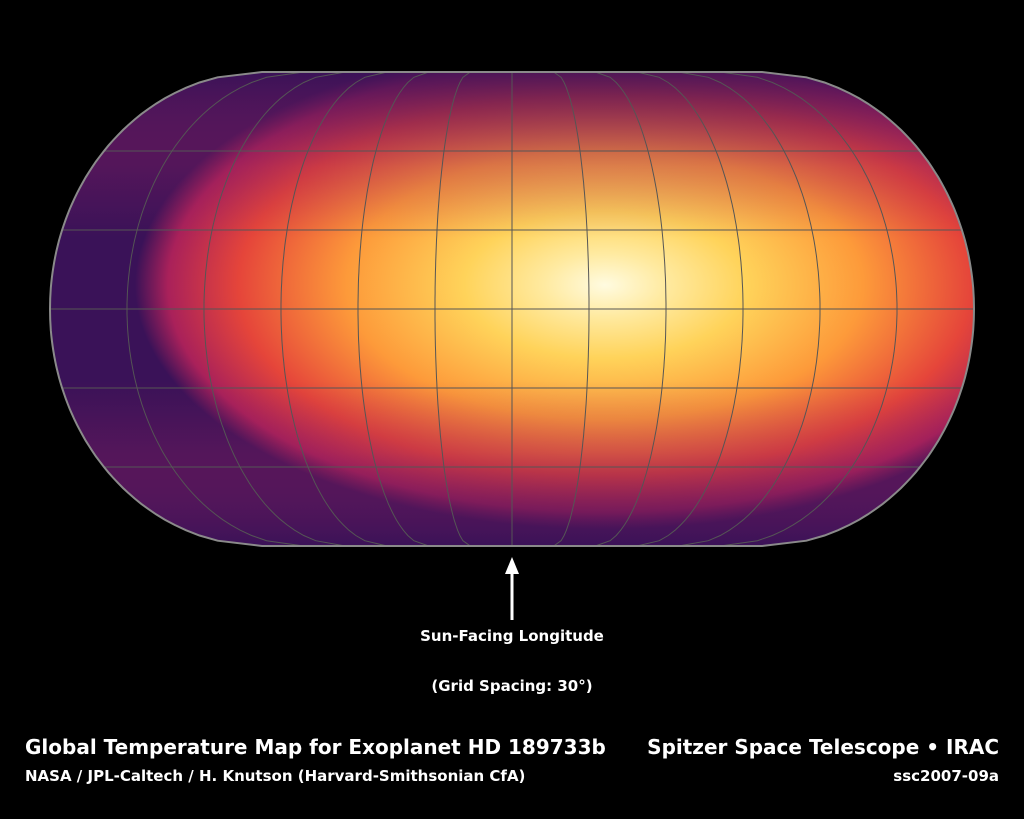 The height and width of the screenshot is (819, 1024). What do you see at coordinates (512, 565) in the screenshot?
I see `up-arrow-icon` at bounding box center [512, 565].